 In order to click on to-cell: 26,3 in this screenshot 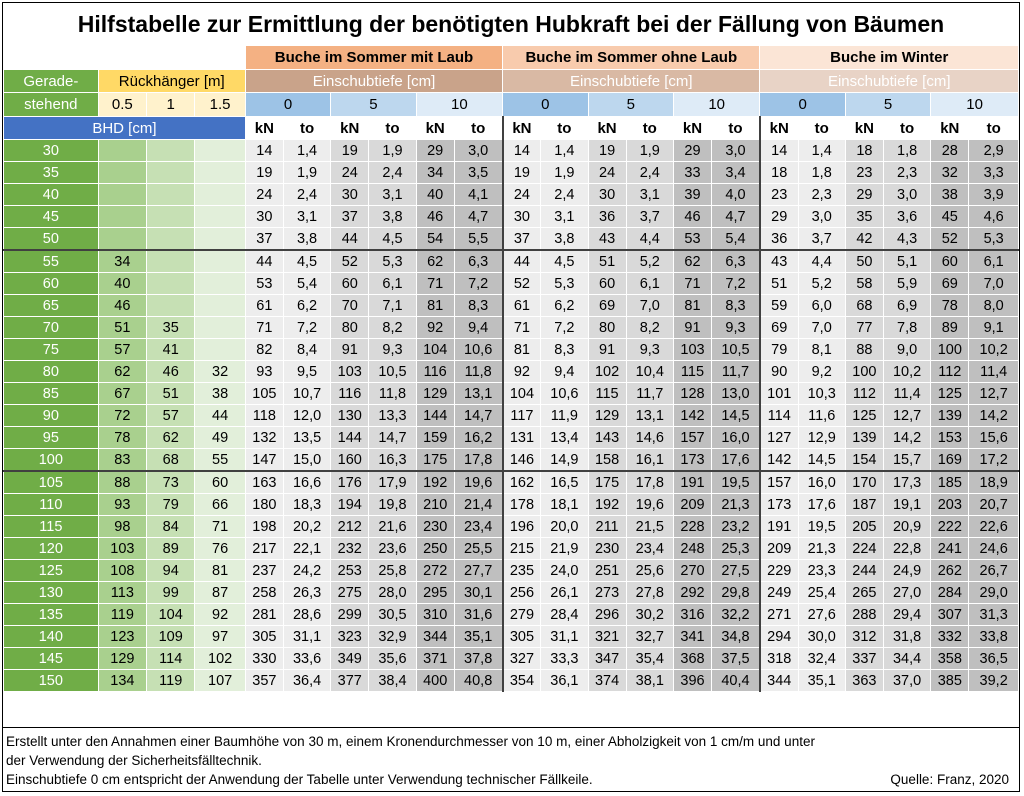, I will do `click(307, 592)`.